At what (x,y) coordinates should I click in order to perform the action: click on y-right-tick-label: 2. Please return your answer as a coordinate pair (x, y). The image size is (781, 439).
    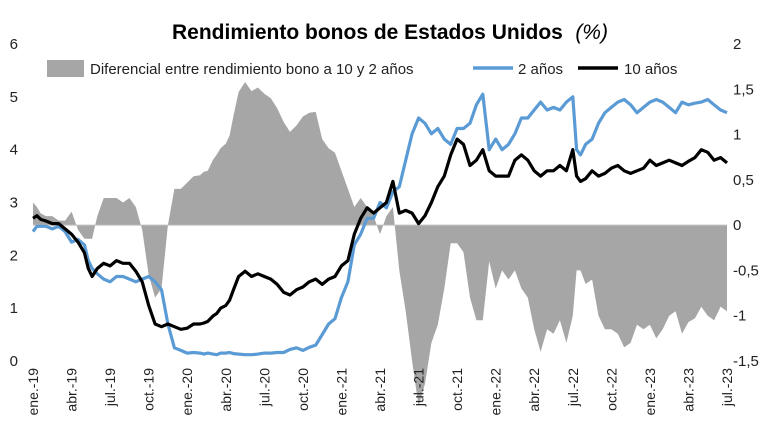
    Looking at the image, I should click on (737, 44).